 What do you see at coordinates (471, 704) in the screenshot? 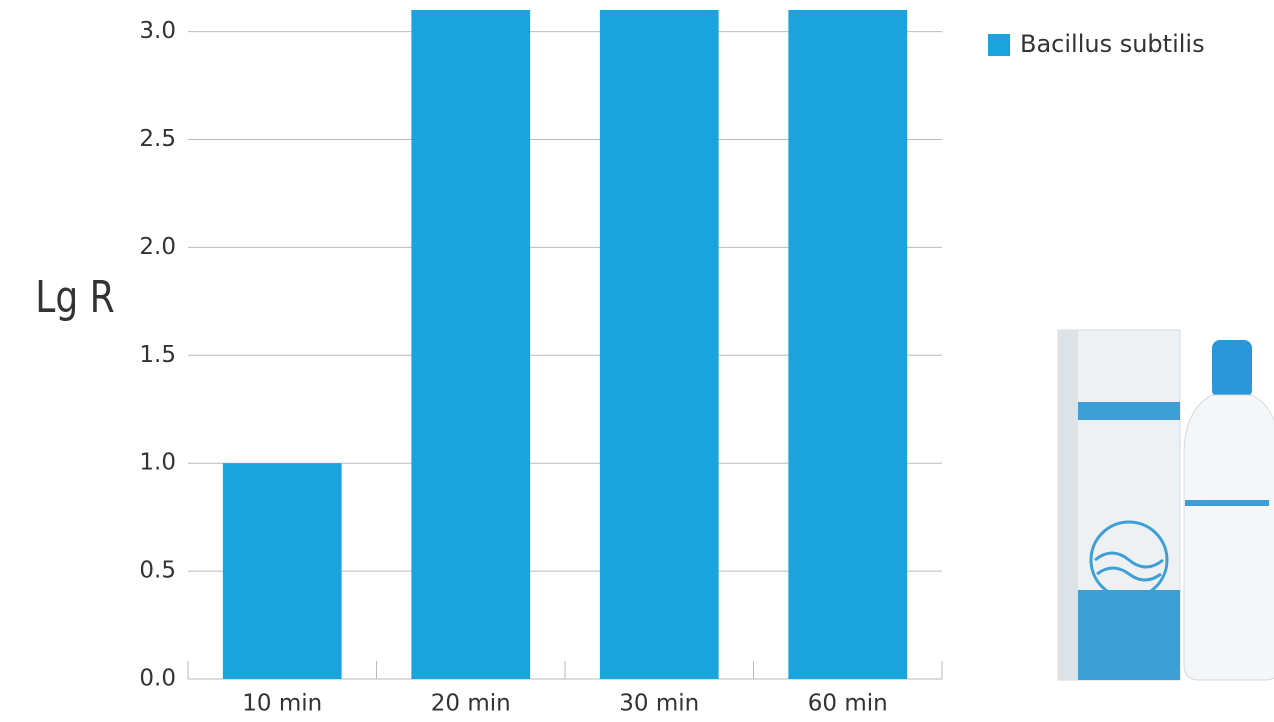
I see `x-tick-label: 20 min` at bounding box center [471, 704].